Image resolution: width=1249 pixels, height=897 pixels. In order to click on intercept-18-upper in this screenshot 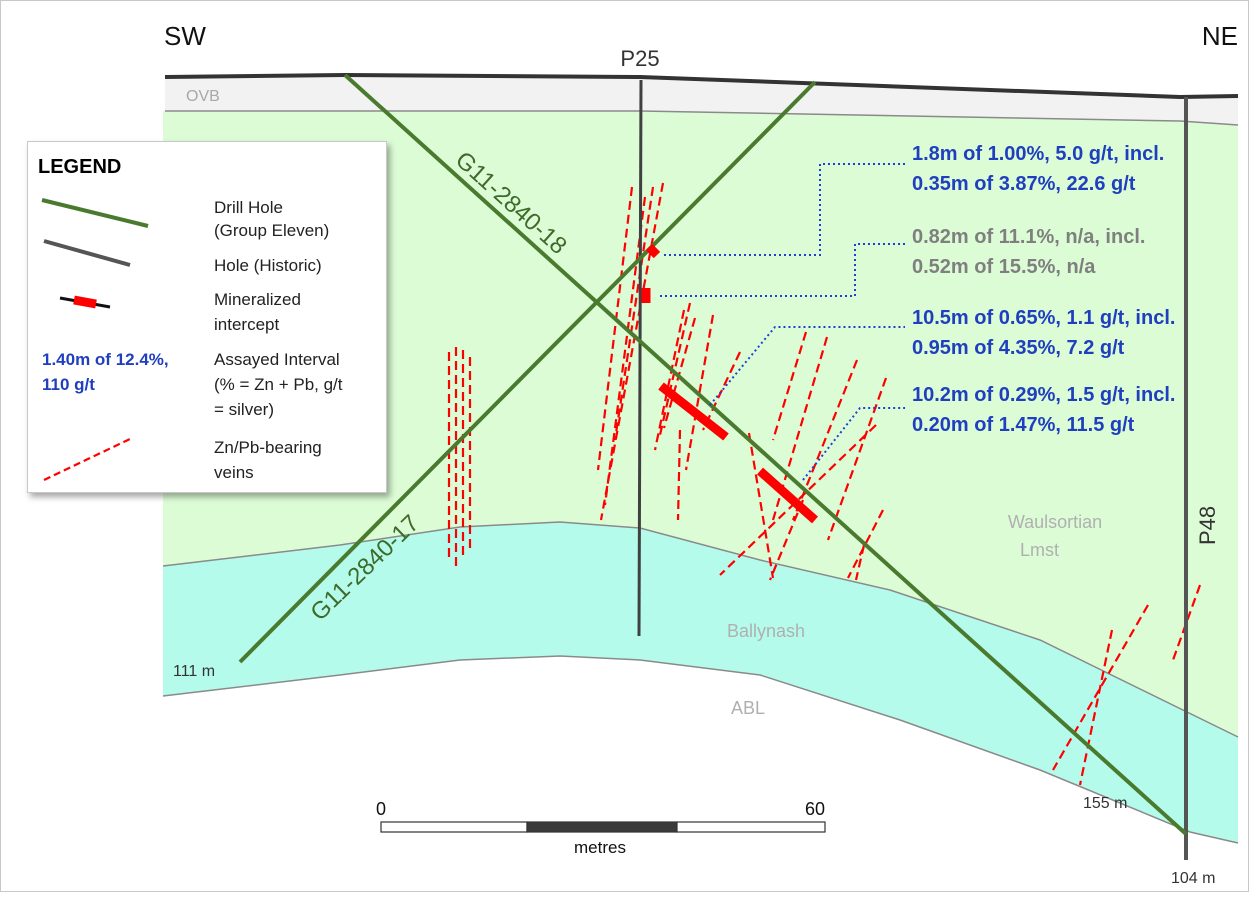, I will do `click(693, 411)`.